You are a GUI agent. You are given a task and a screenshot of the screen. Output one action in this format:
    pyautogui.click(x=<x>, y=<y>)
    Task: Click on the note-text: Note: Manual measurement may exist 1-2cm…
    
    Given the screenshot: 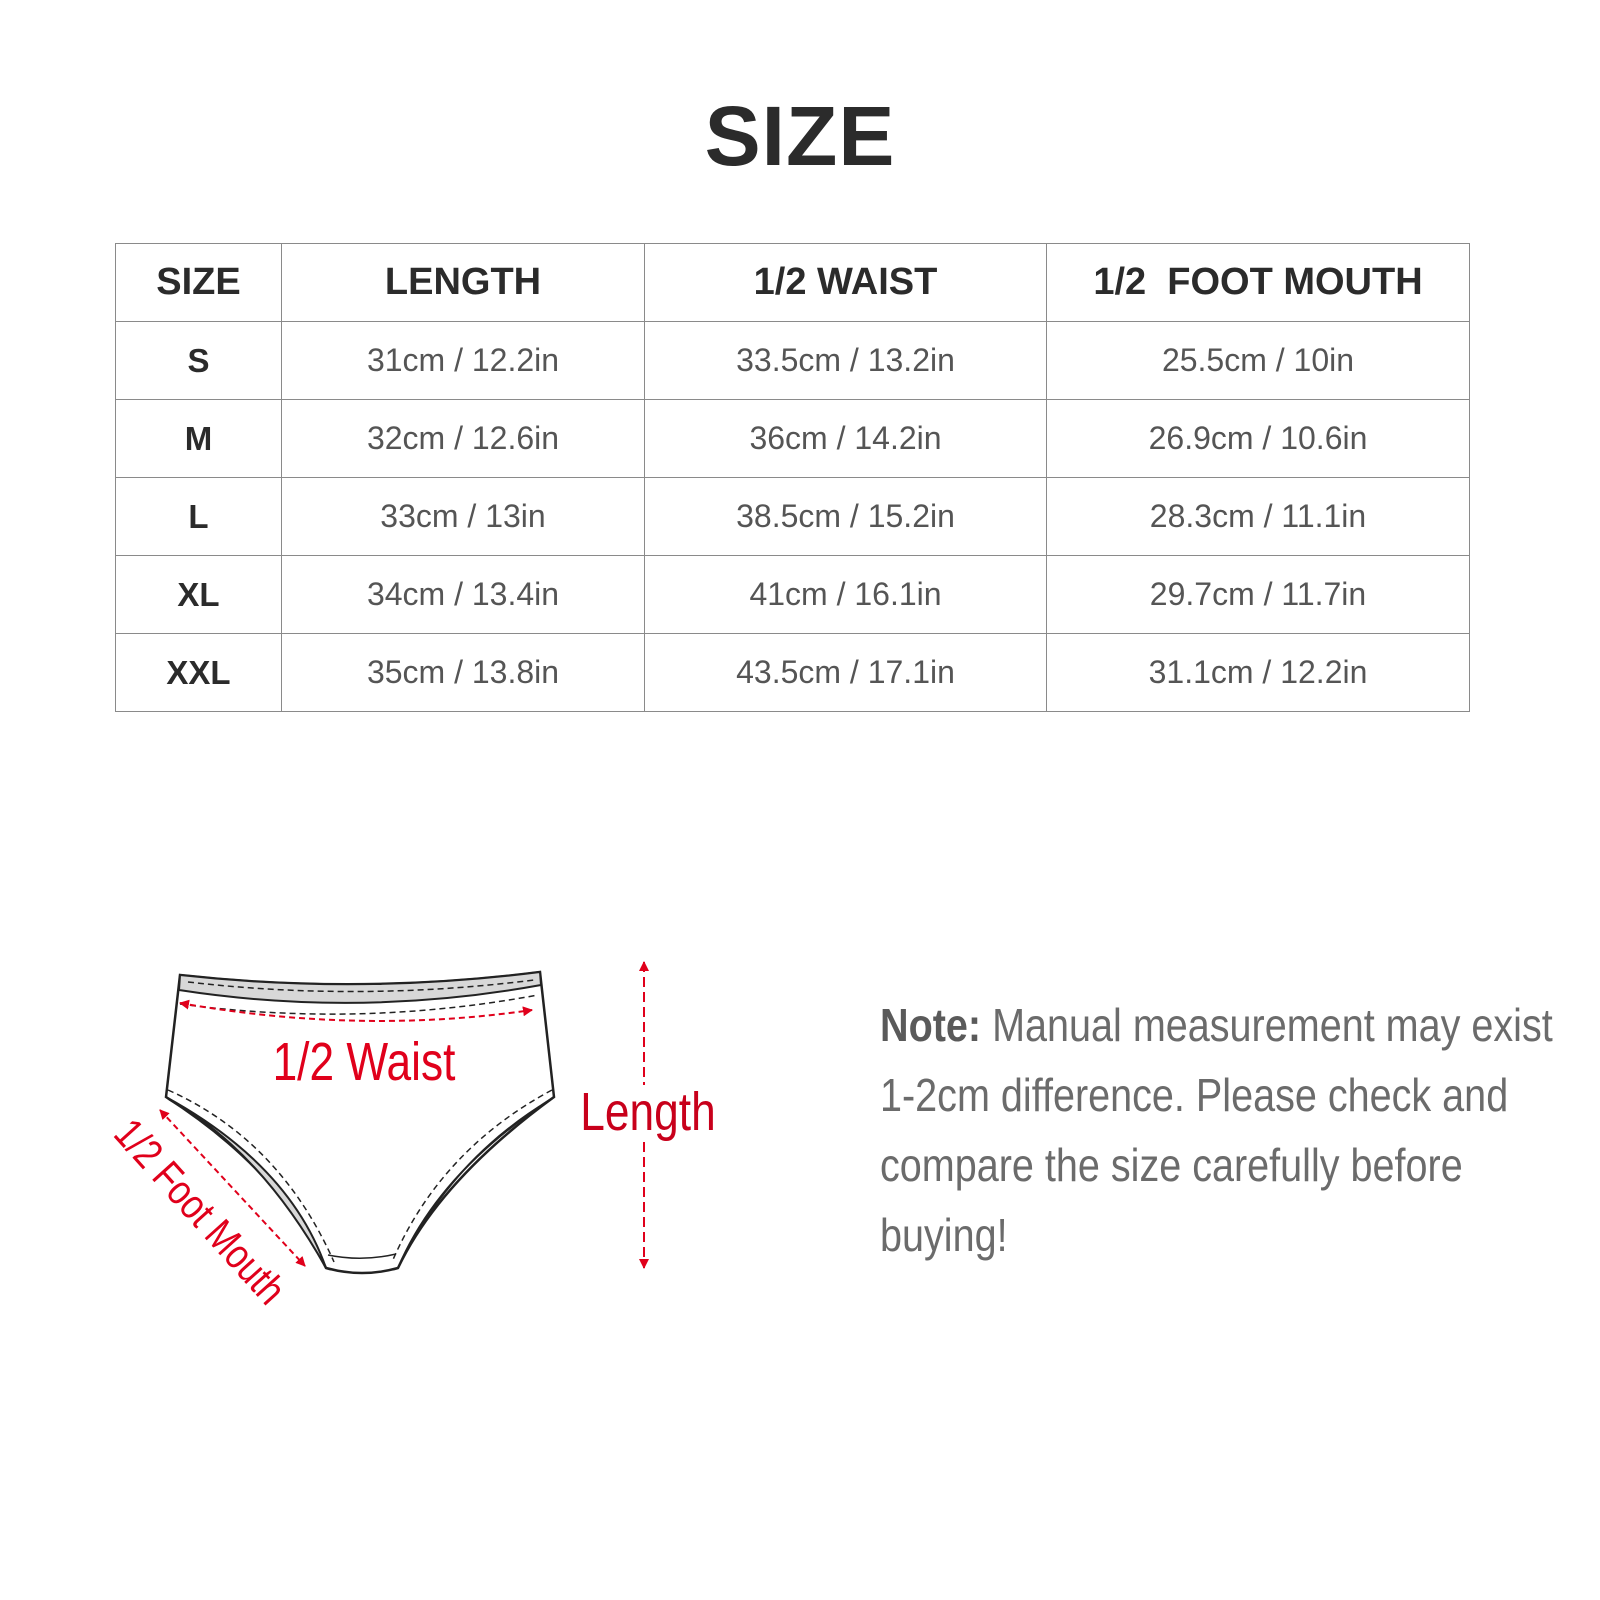 What is the action you would take?
    pyautogui.click(x=1224, y=1130)
    